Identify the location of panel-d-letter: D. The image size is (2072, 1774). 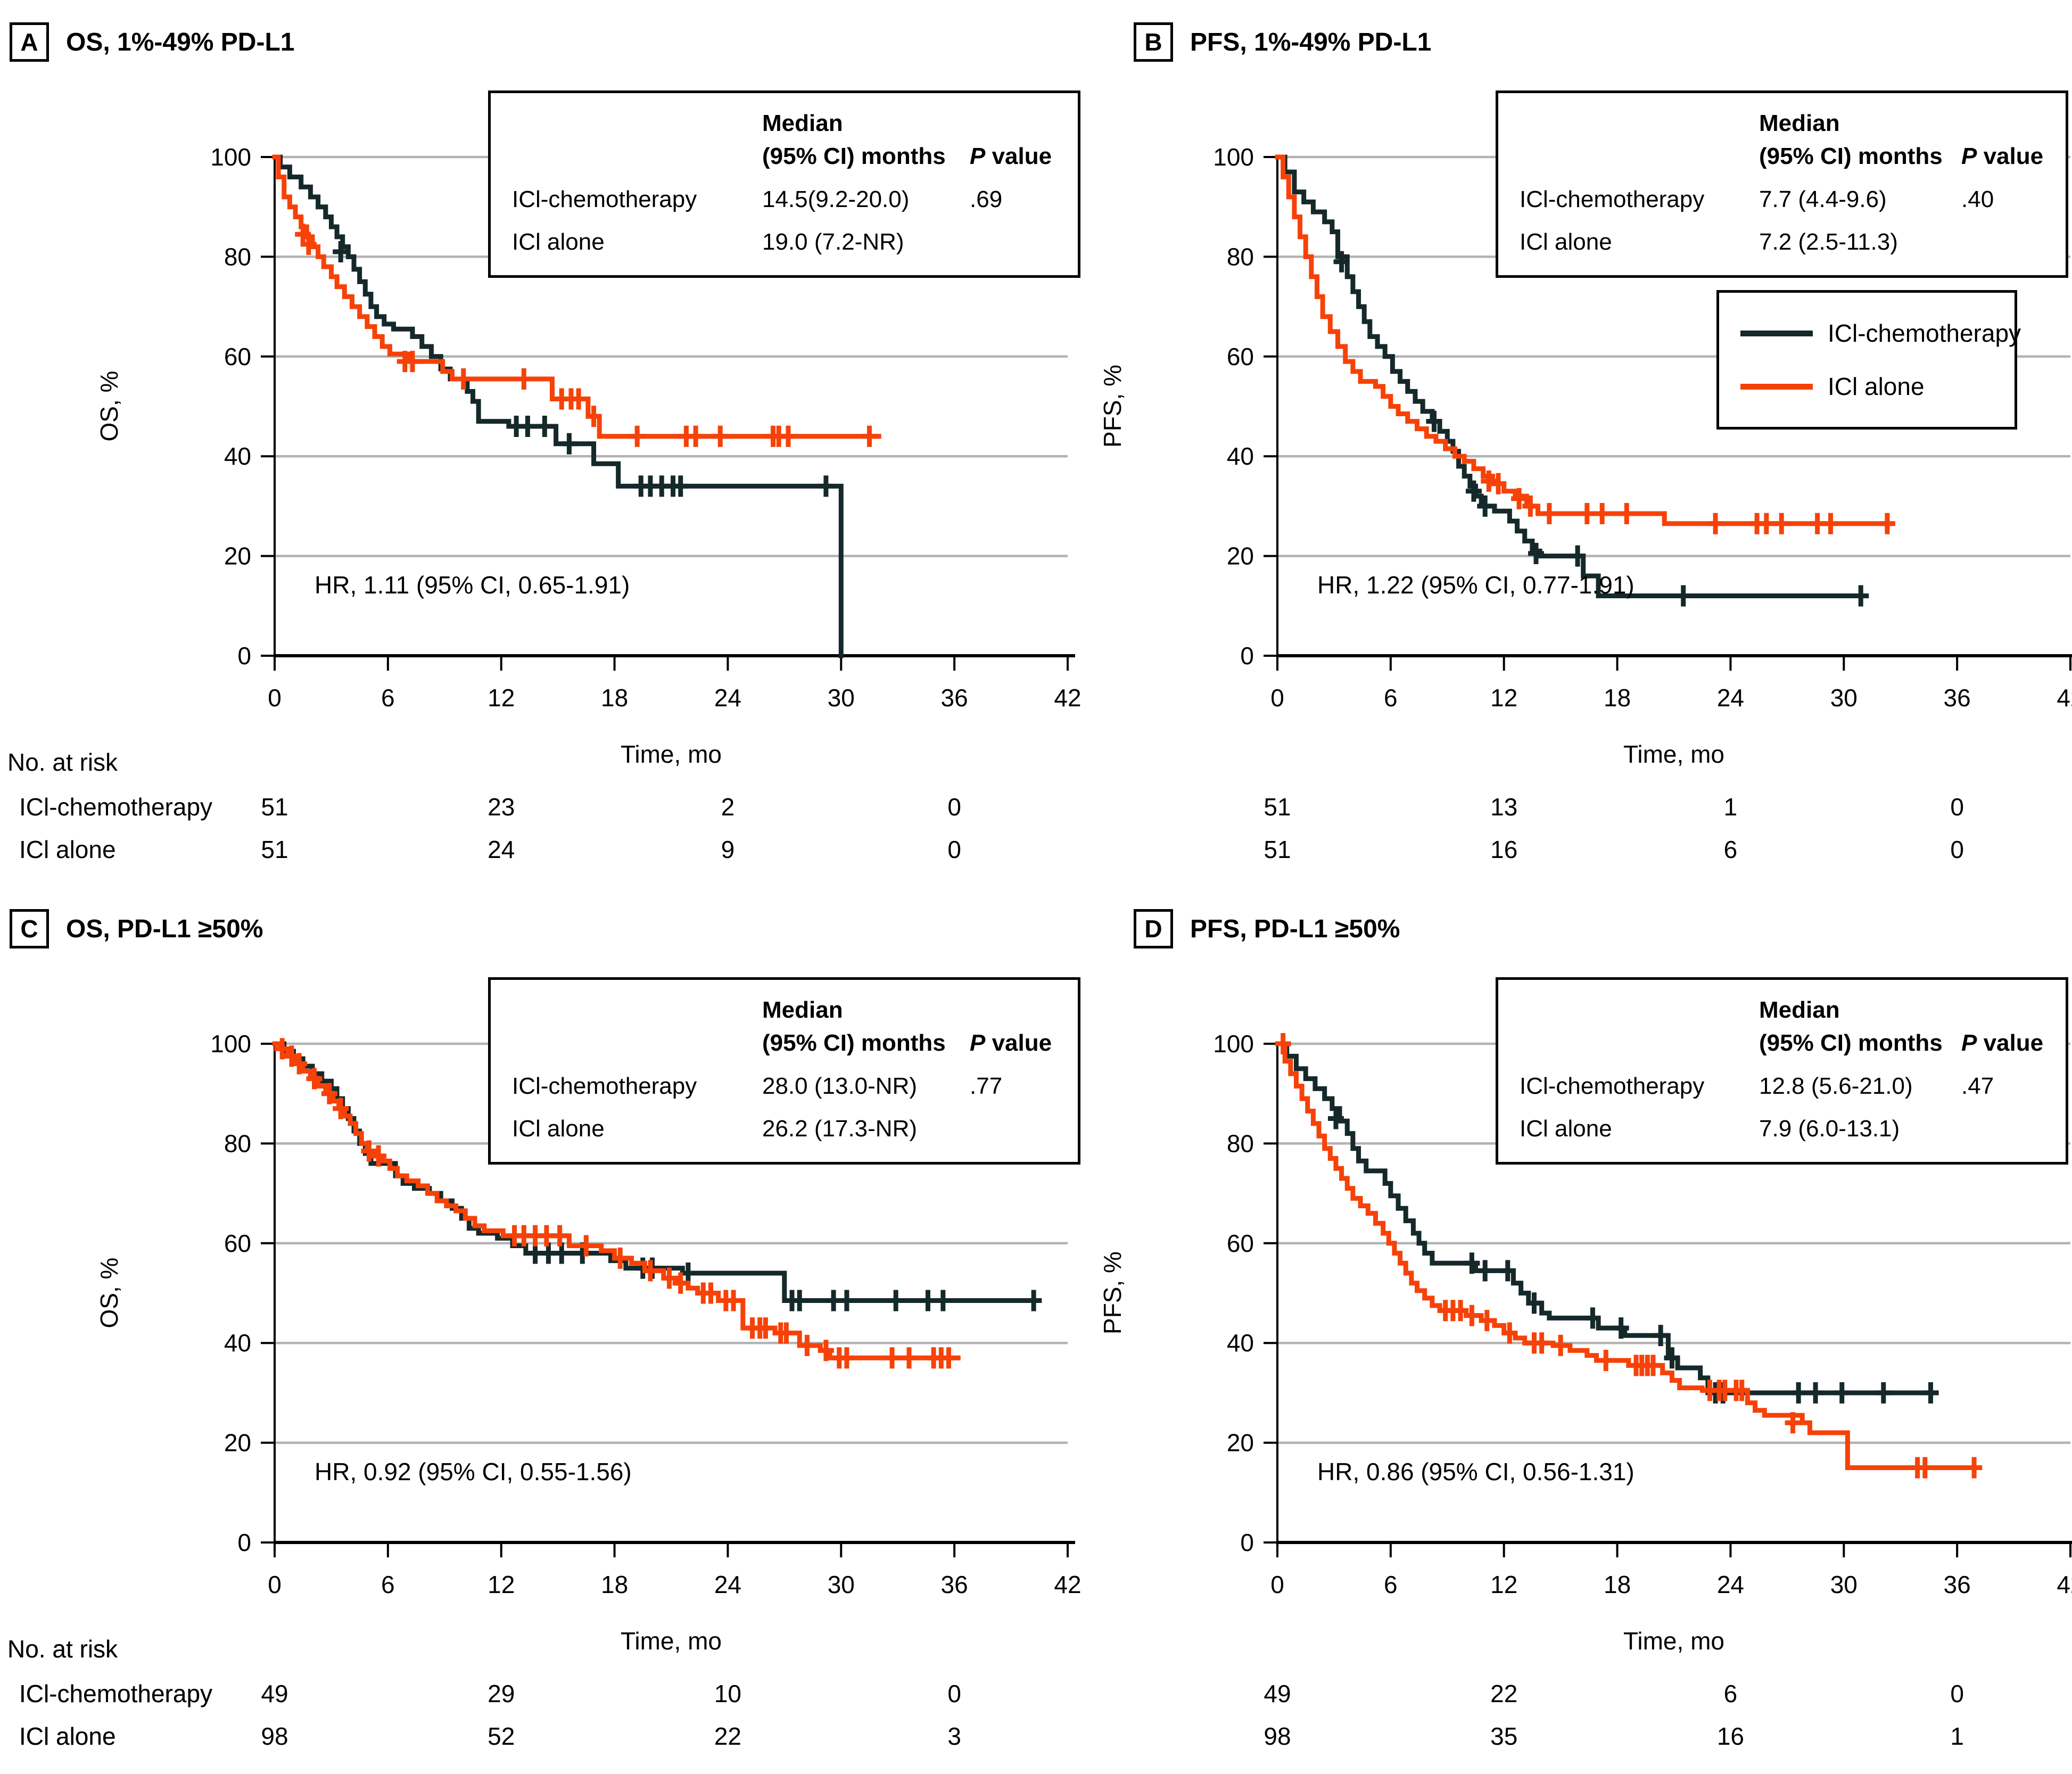
(1153, 928).